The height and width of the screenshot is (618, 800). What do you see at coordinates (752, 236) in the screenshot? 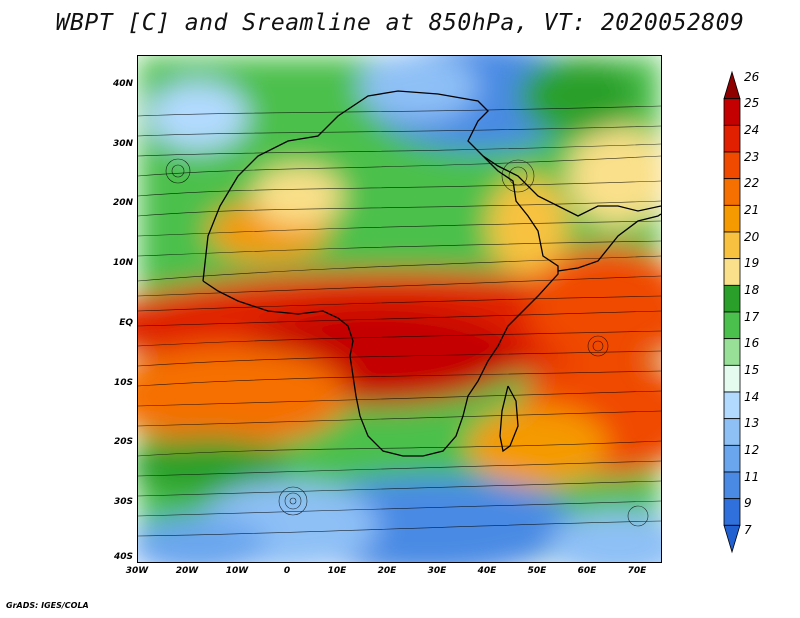
I see `colorbar-level-label: 20` at bounding box center [752, 236].